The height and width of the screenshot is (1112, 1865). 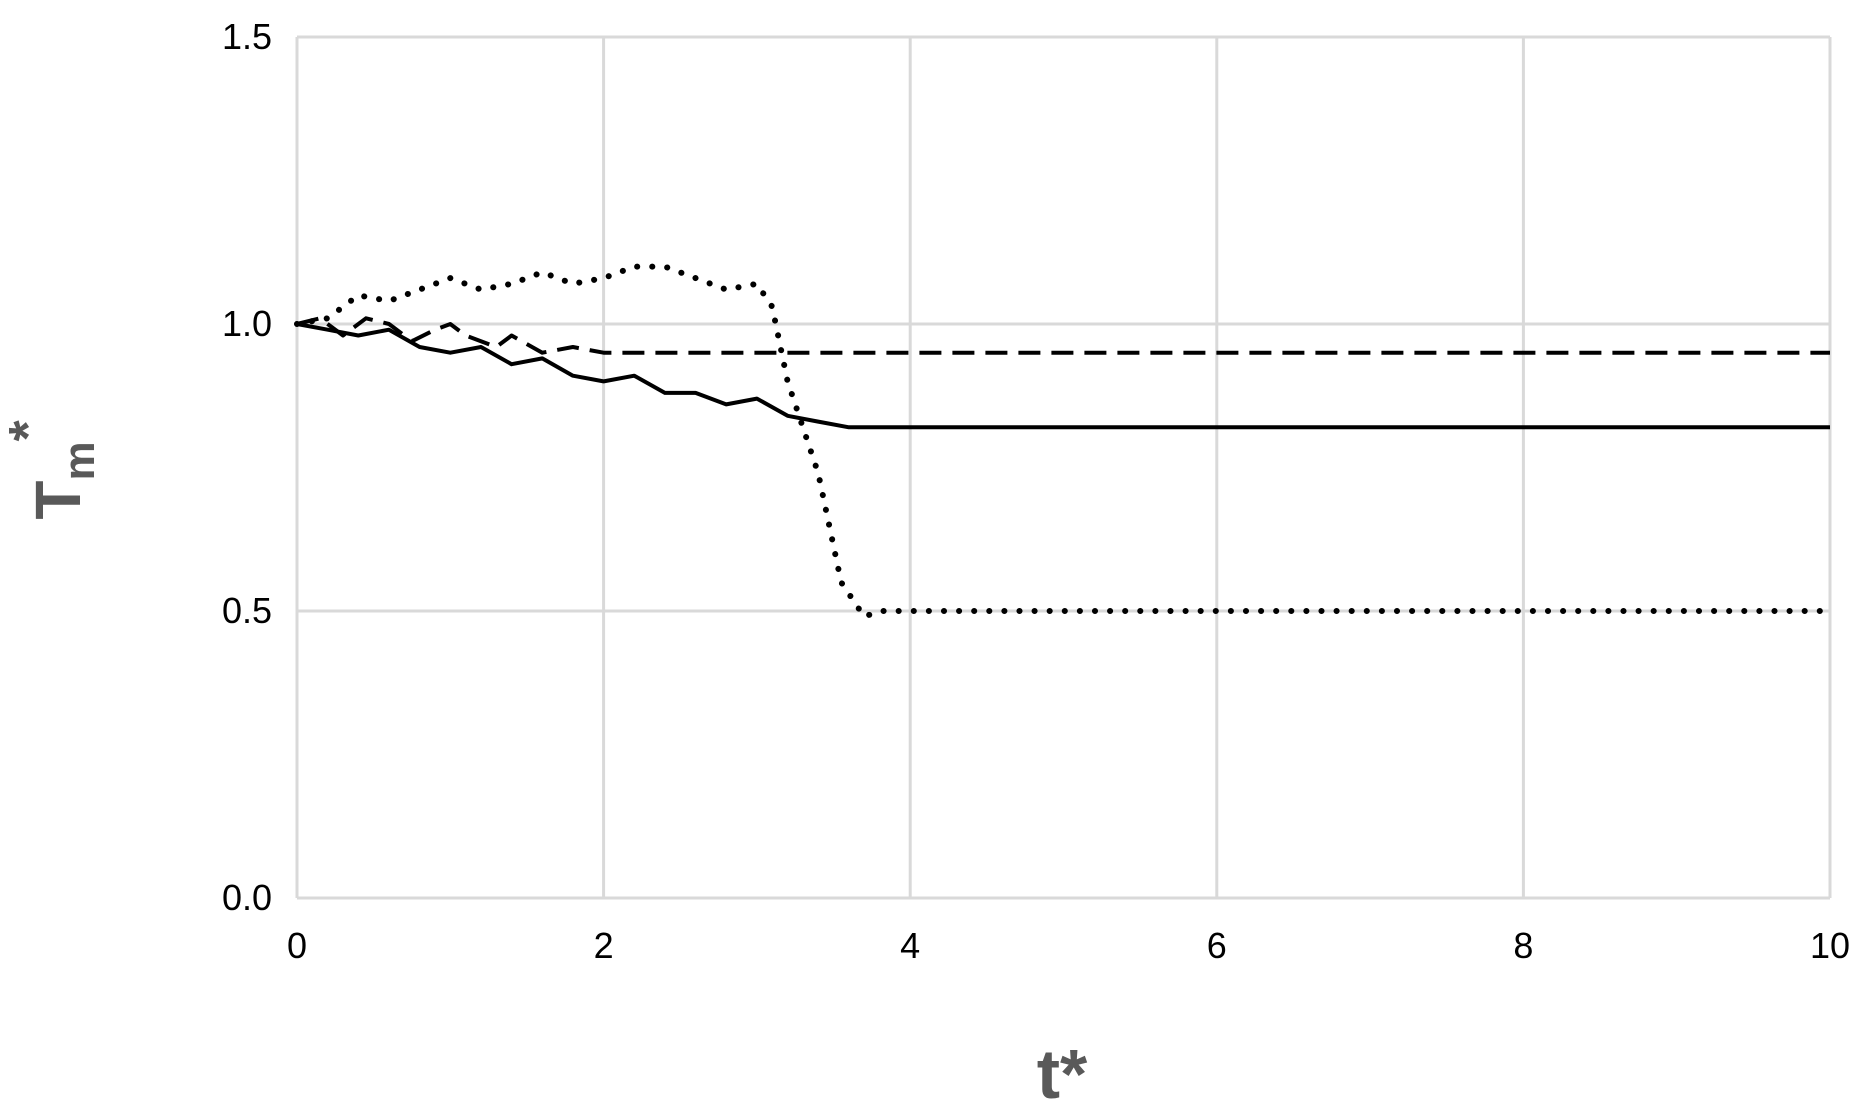 I want to click on x-tick-label: 8, so click(x=1523, y=945).